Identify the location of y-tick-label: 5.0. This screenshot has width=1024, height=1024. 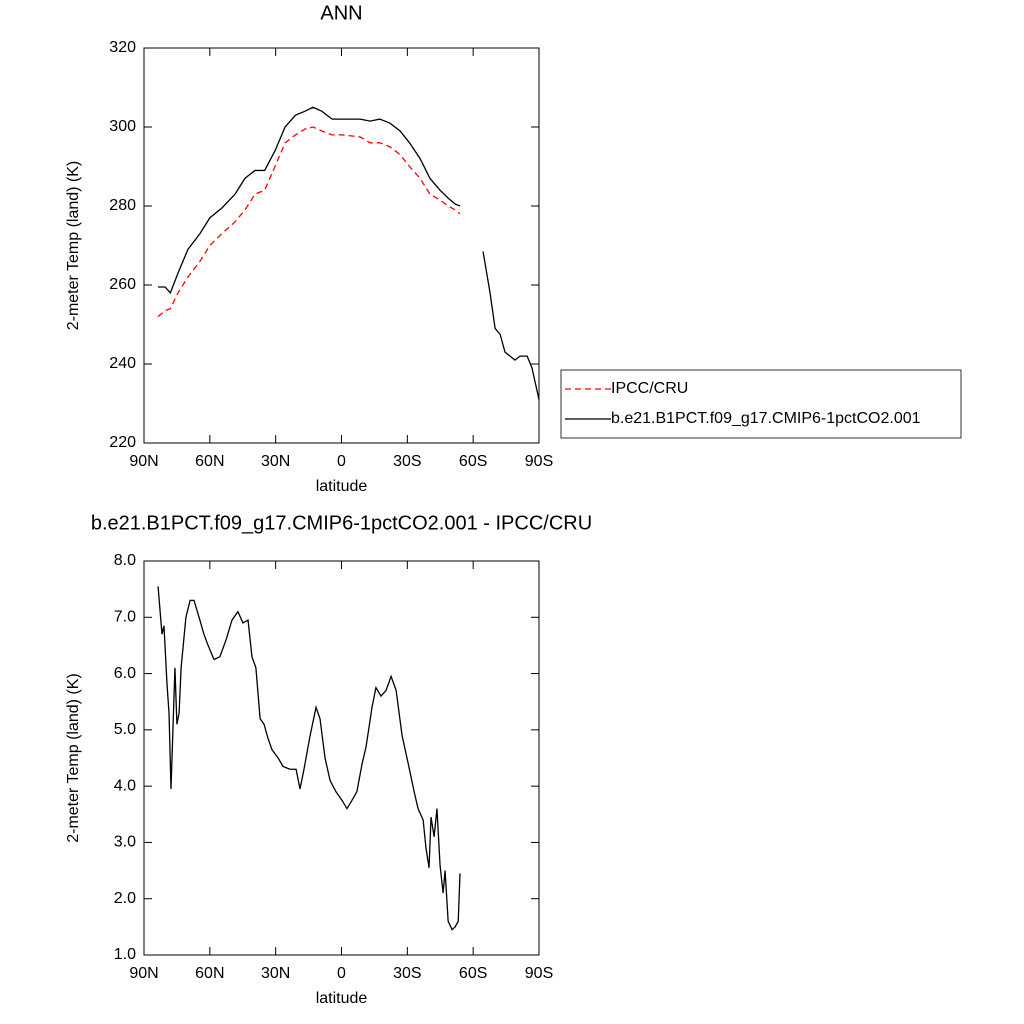
(125, 729).